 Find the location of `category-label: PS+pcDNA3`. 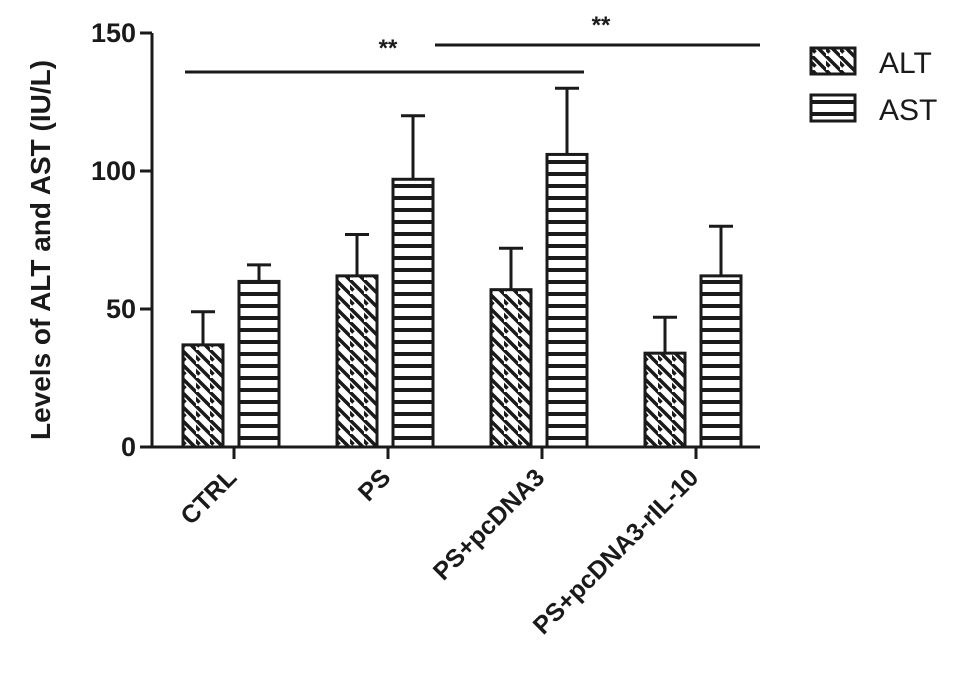

category-label: PS+pcDNA3 is located at coordinates (489, 524).